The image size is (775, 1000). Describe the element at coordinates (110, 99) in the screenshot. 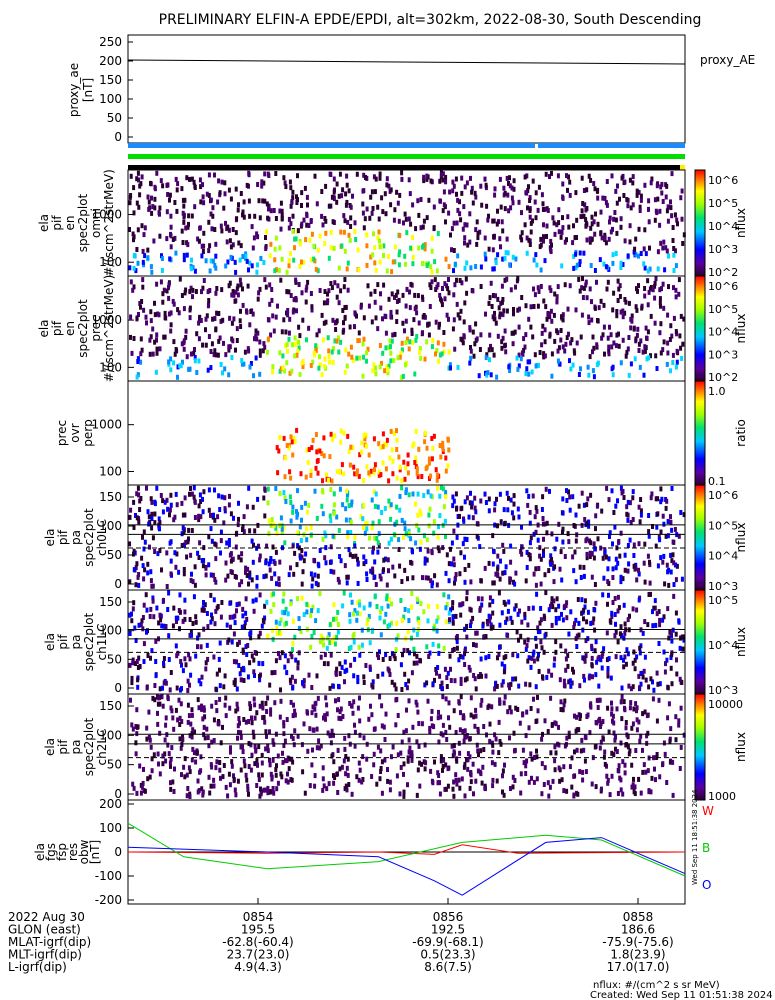

I see `proxy-ytick-label: 100` at that location.